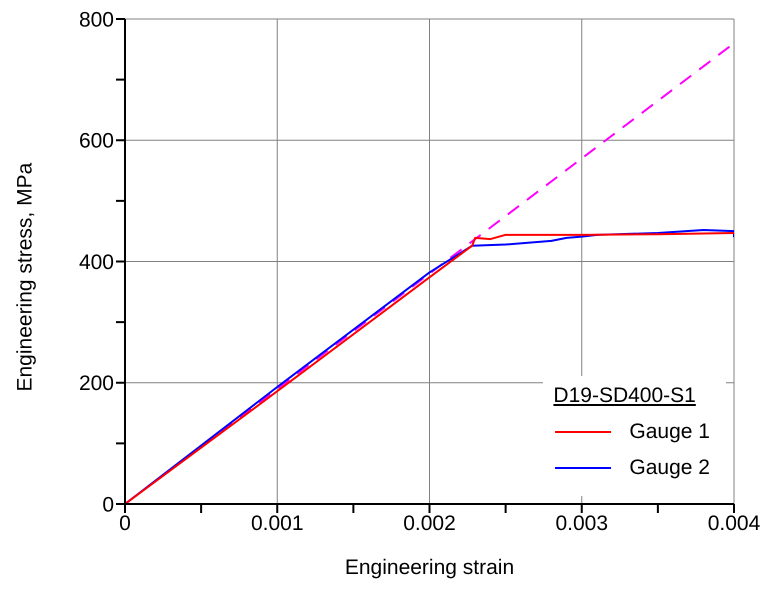 This screenshot has height=606, width=768. Describe the element at coordinates (108, 504) in the screenshot. I see `y-tick-label: 0` at that location.